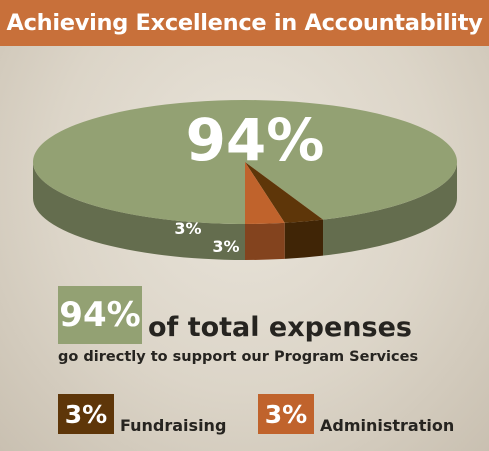  What do you see at coordinates (173, 425) in the screenshot?
I see `legend-fundraising-label: Fundraising` at bounding box center [173, 425].